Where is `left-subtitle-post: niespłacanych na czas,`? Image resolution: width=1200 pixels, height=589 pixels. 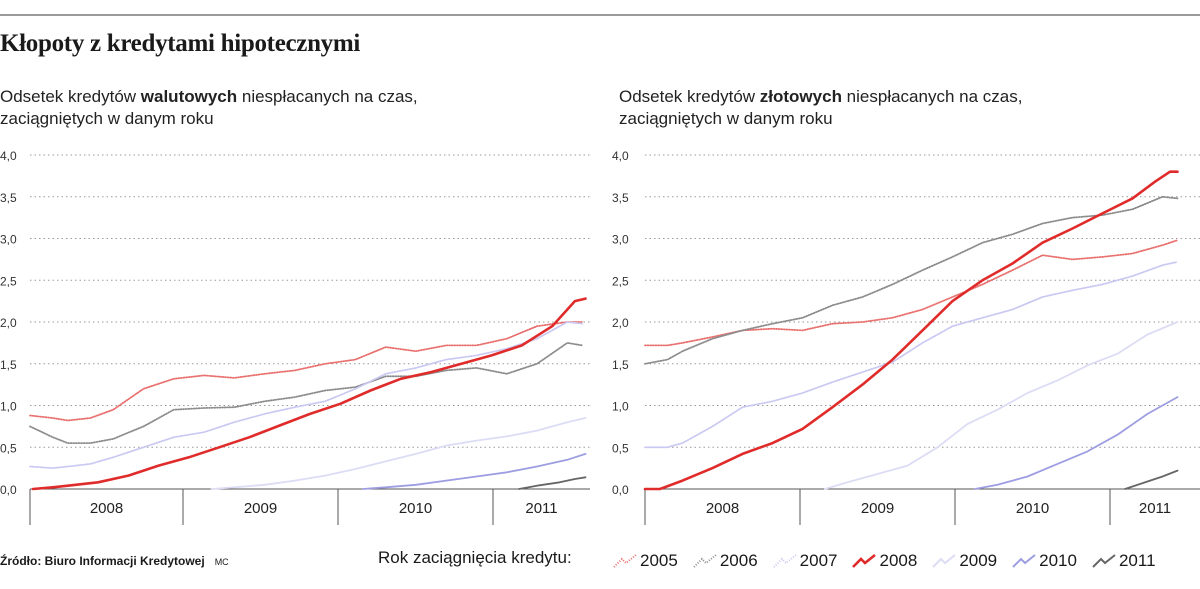
left-subtitle-post: niespłacanych na czas, is located at coordinates (327, 96).